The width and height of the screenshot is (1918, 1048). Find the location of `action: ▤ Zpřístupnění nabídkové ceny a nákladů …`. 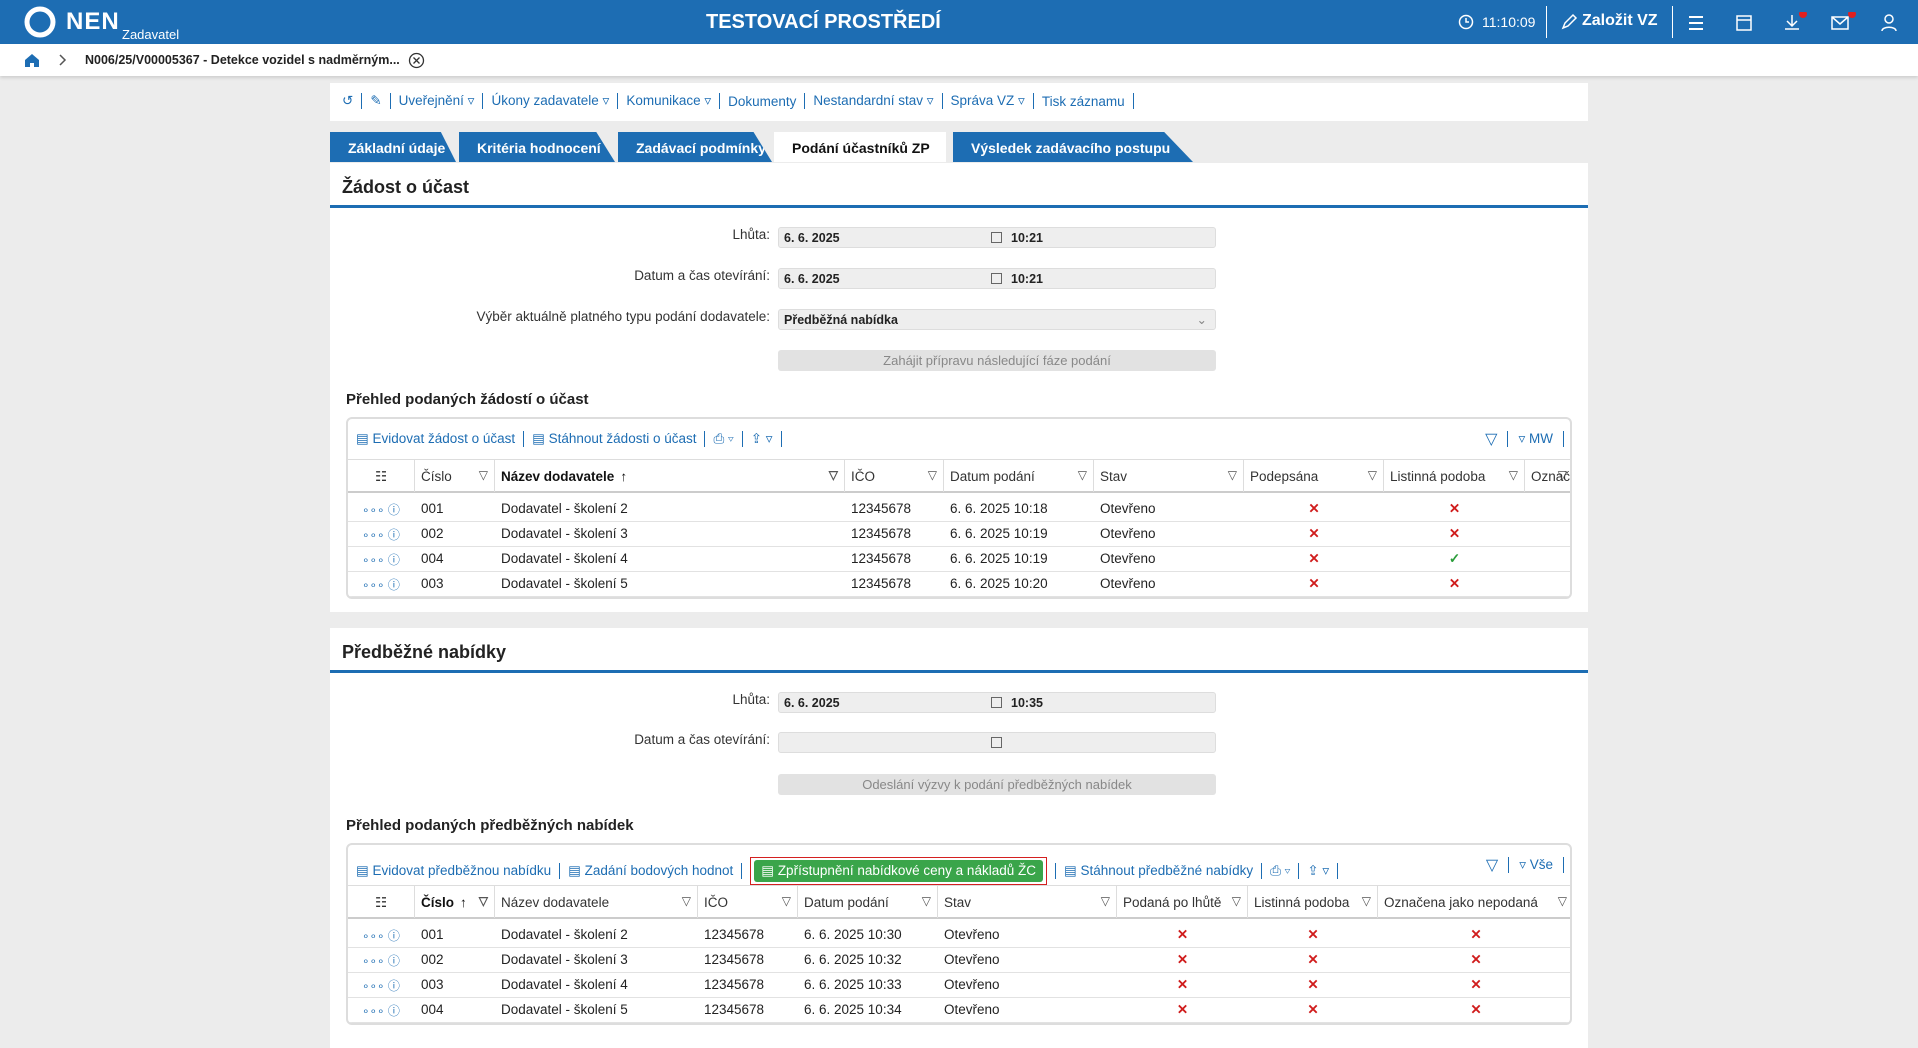

action: ▤ Zpřístupnění nabídkové ceny a nákladů … is located at coordinates (898, 871).